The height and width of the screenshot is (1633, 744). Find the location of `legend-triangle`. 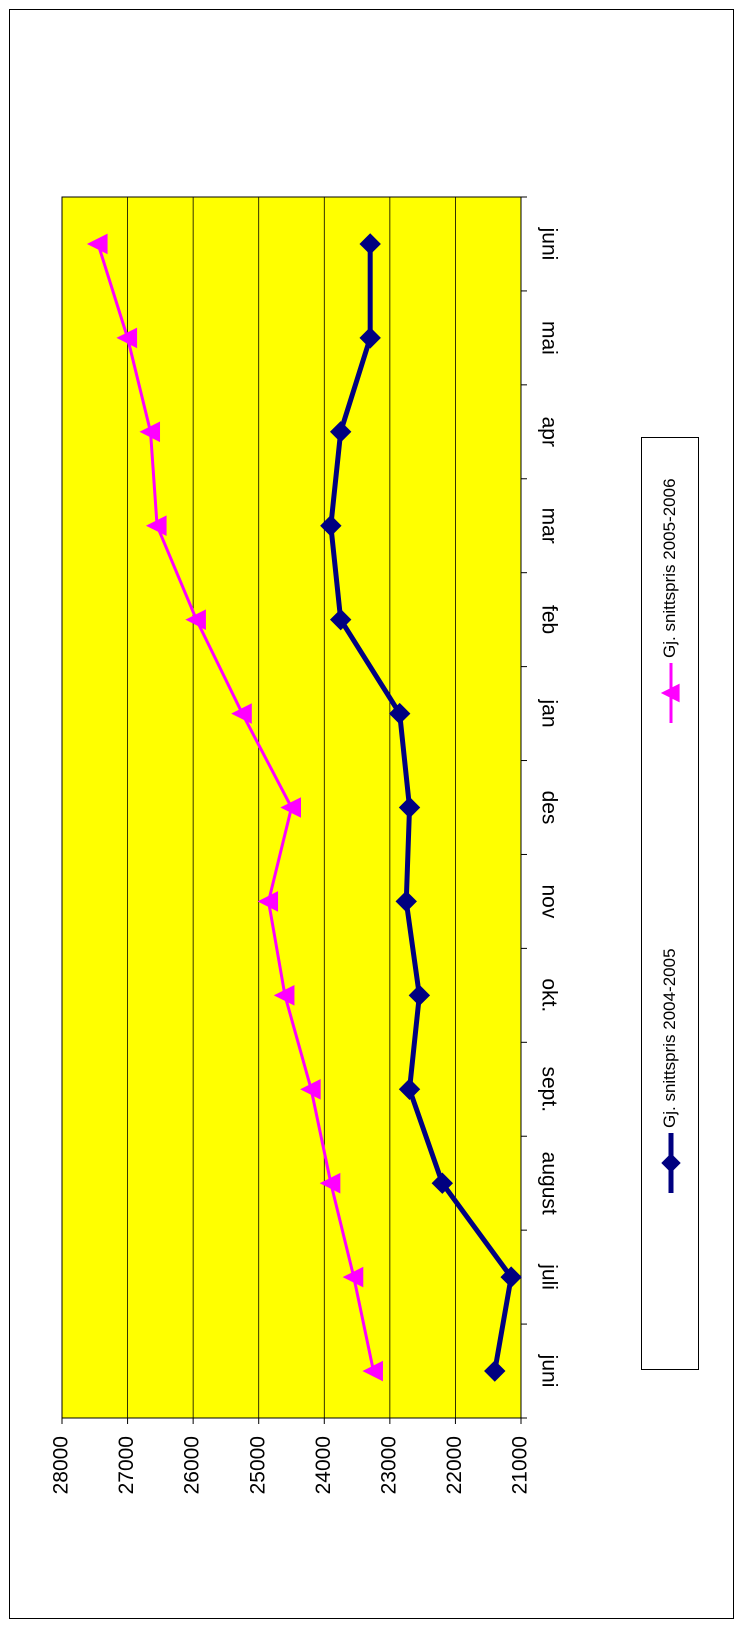

legend-triangle is located at coordinates (670, 693).